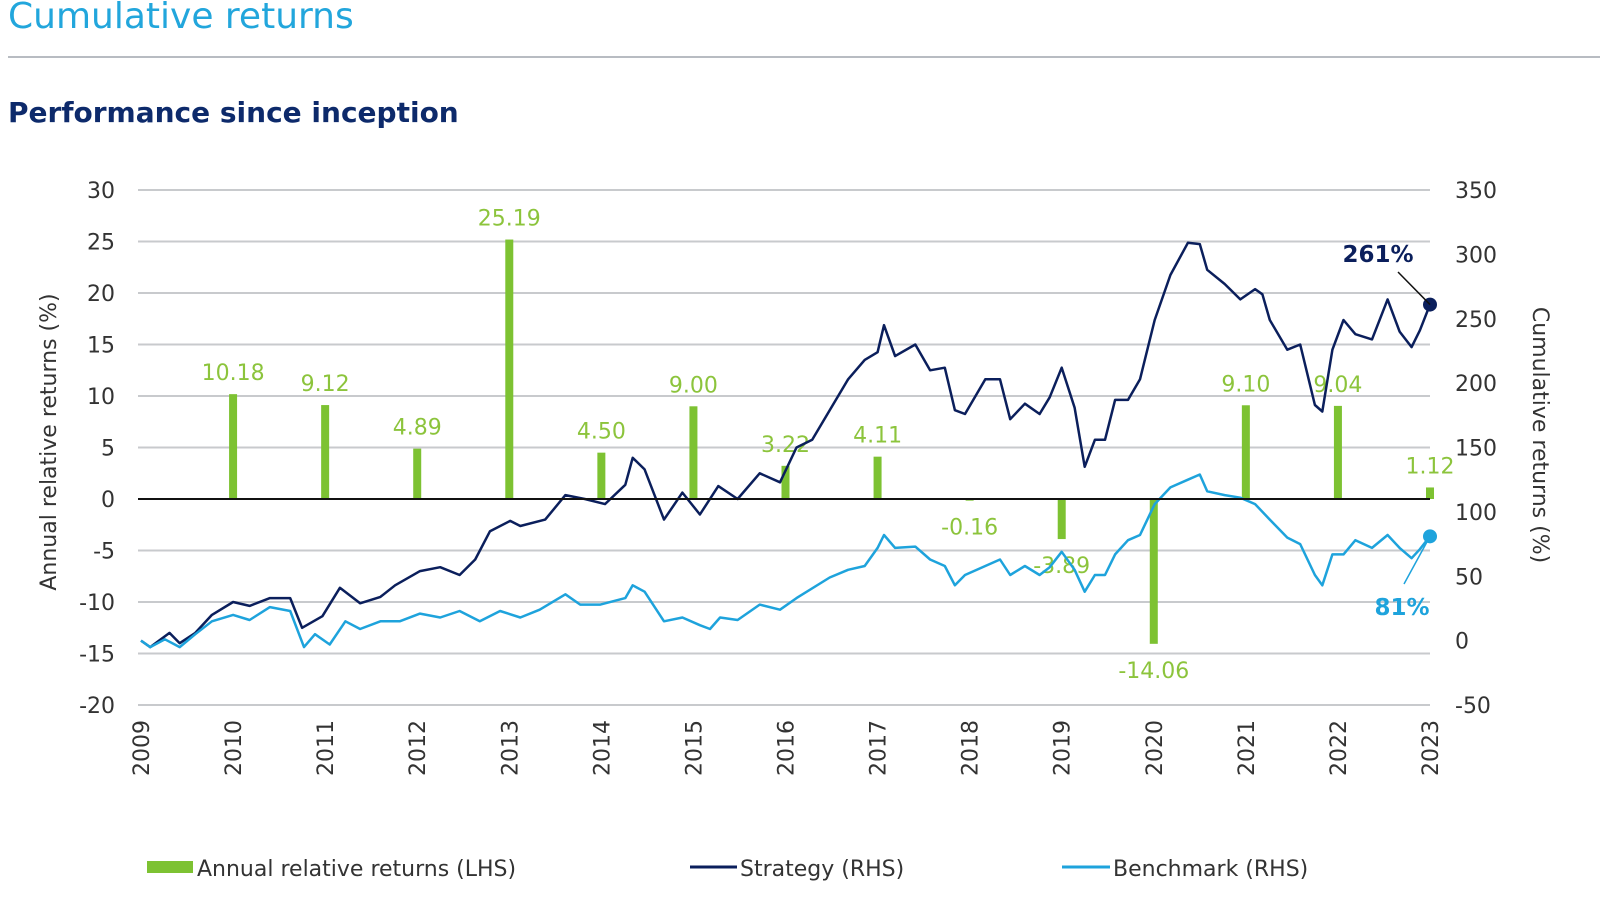 The image size is (1600, 910). What do you see at coordinates (181, 18) in the screenshot?
I see `page-title: Cumulative returns` at bounding box center [181, 18].